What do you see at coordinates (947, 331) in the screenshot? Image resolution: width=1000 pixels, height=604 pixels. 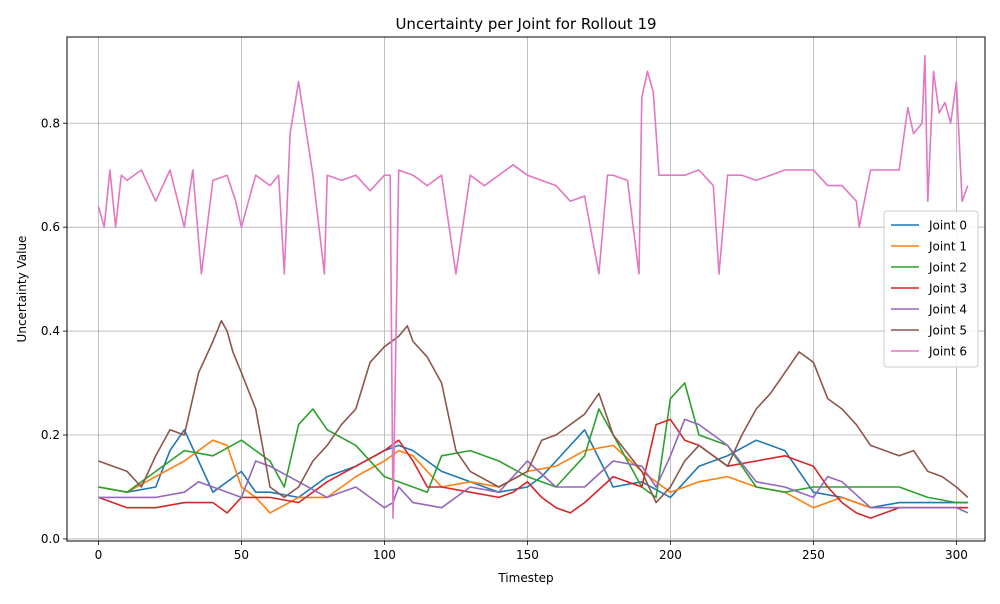 I see `legend-label-joint-5: Joint 5` at bounding box center [947, 331].